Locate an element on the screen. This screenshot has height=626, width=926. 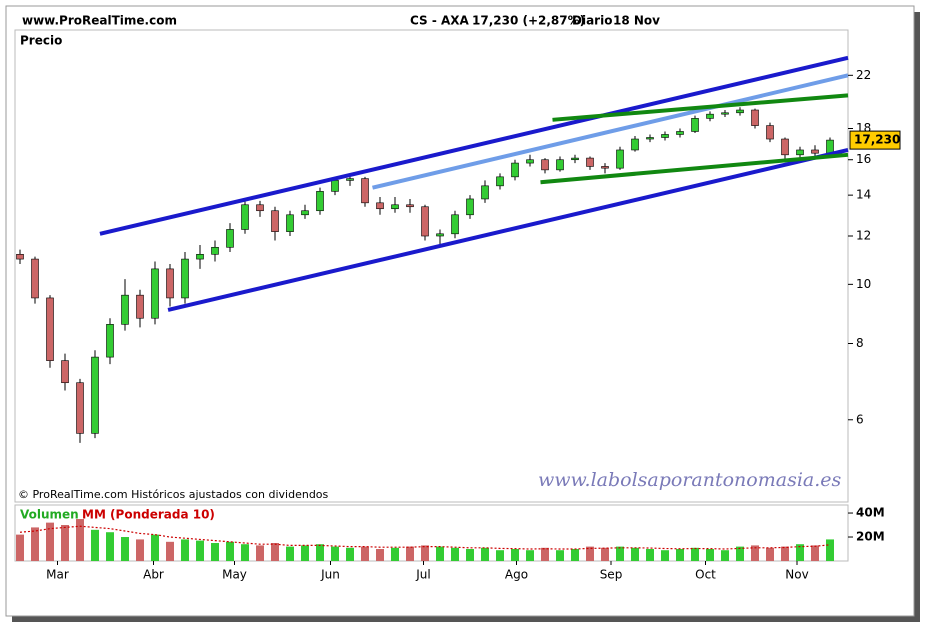
volume-ma is located at coordinates (425, 537).